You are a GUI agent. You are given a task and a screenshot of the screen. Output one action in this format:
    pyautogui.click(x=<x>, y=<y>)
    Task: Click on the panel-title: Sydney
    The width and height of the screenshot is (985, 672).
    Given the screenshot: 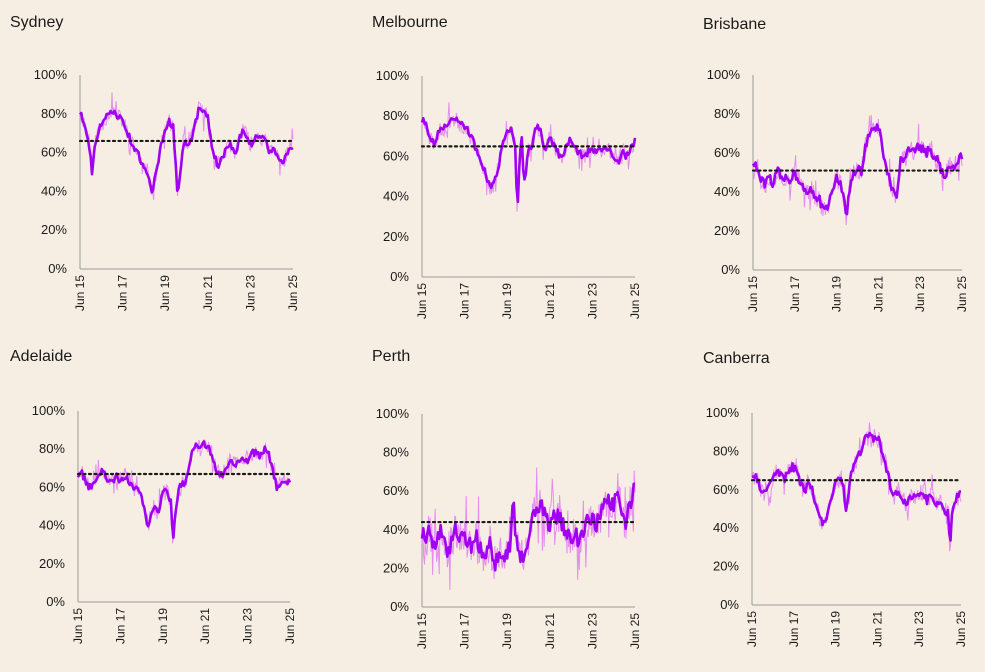 What is the action you would take?
    pyautogui.click(x=37, y=22)
    